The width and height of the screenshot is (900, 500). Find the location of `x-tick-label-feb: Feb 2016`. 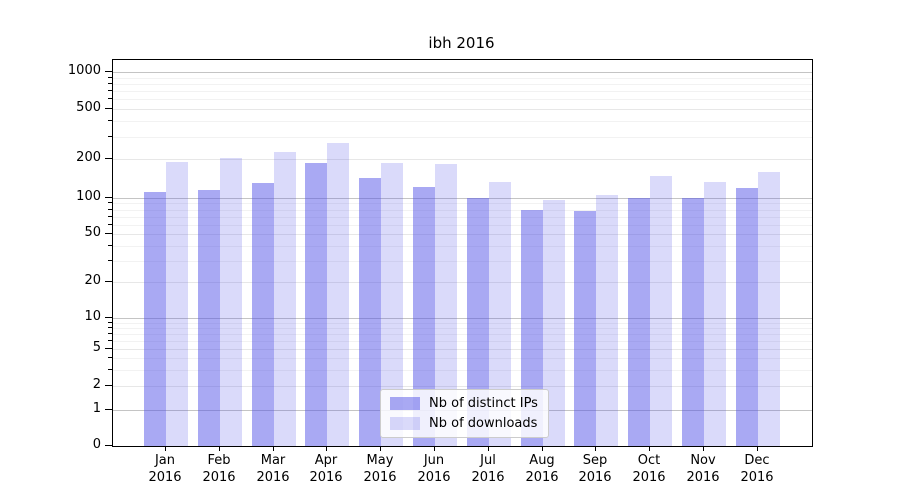

x-tick-label-feb: Feb 2016 is located at coordinates (219, 469).